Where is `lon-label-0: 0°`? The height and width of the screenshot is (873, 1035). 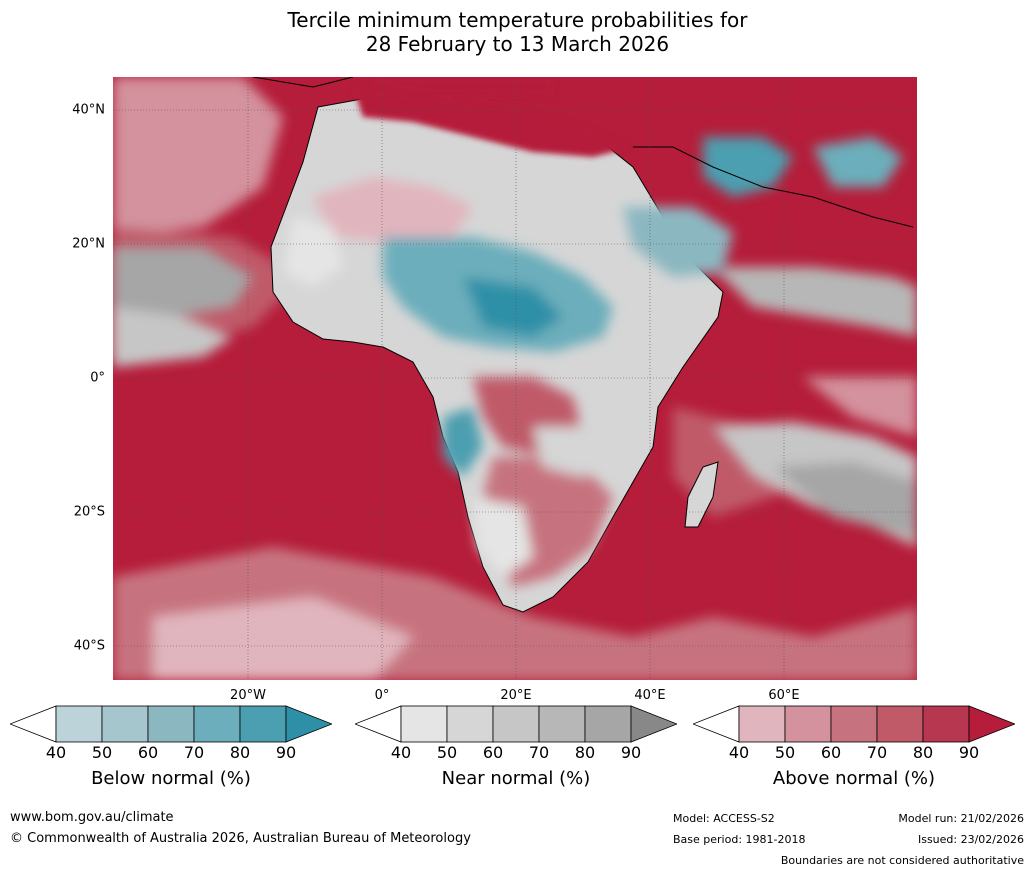
lon-label-0: 0° is located at coordinates (382, 695).